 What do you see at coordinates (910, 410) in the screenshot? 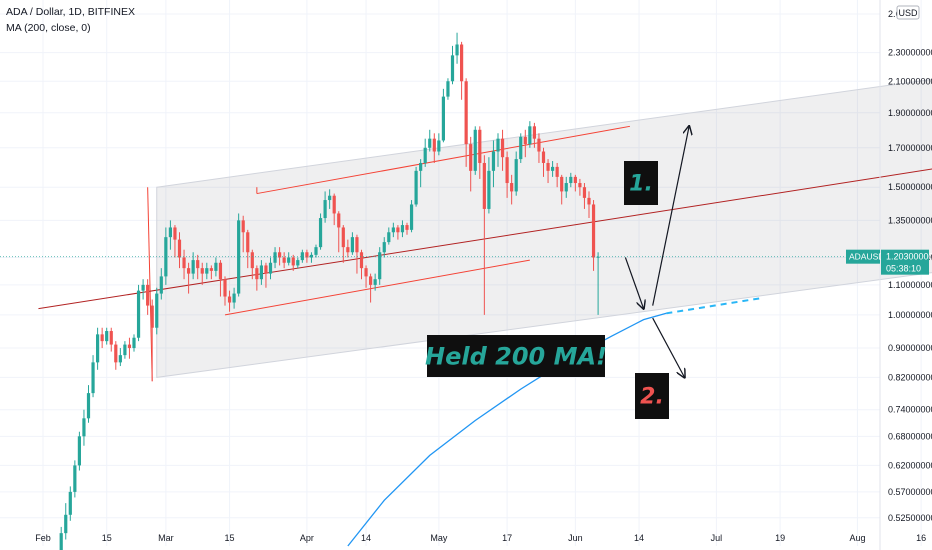
I see `price-tick-label: 0.74000000` at bounding box center [910, 410].